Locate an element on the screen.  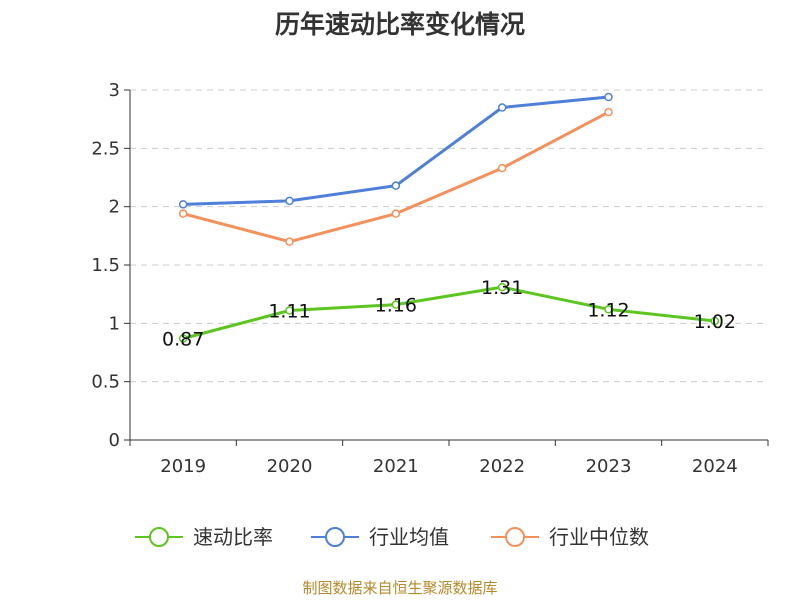
data-label: 1.31 is located at coordinates (502, 288).